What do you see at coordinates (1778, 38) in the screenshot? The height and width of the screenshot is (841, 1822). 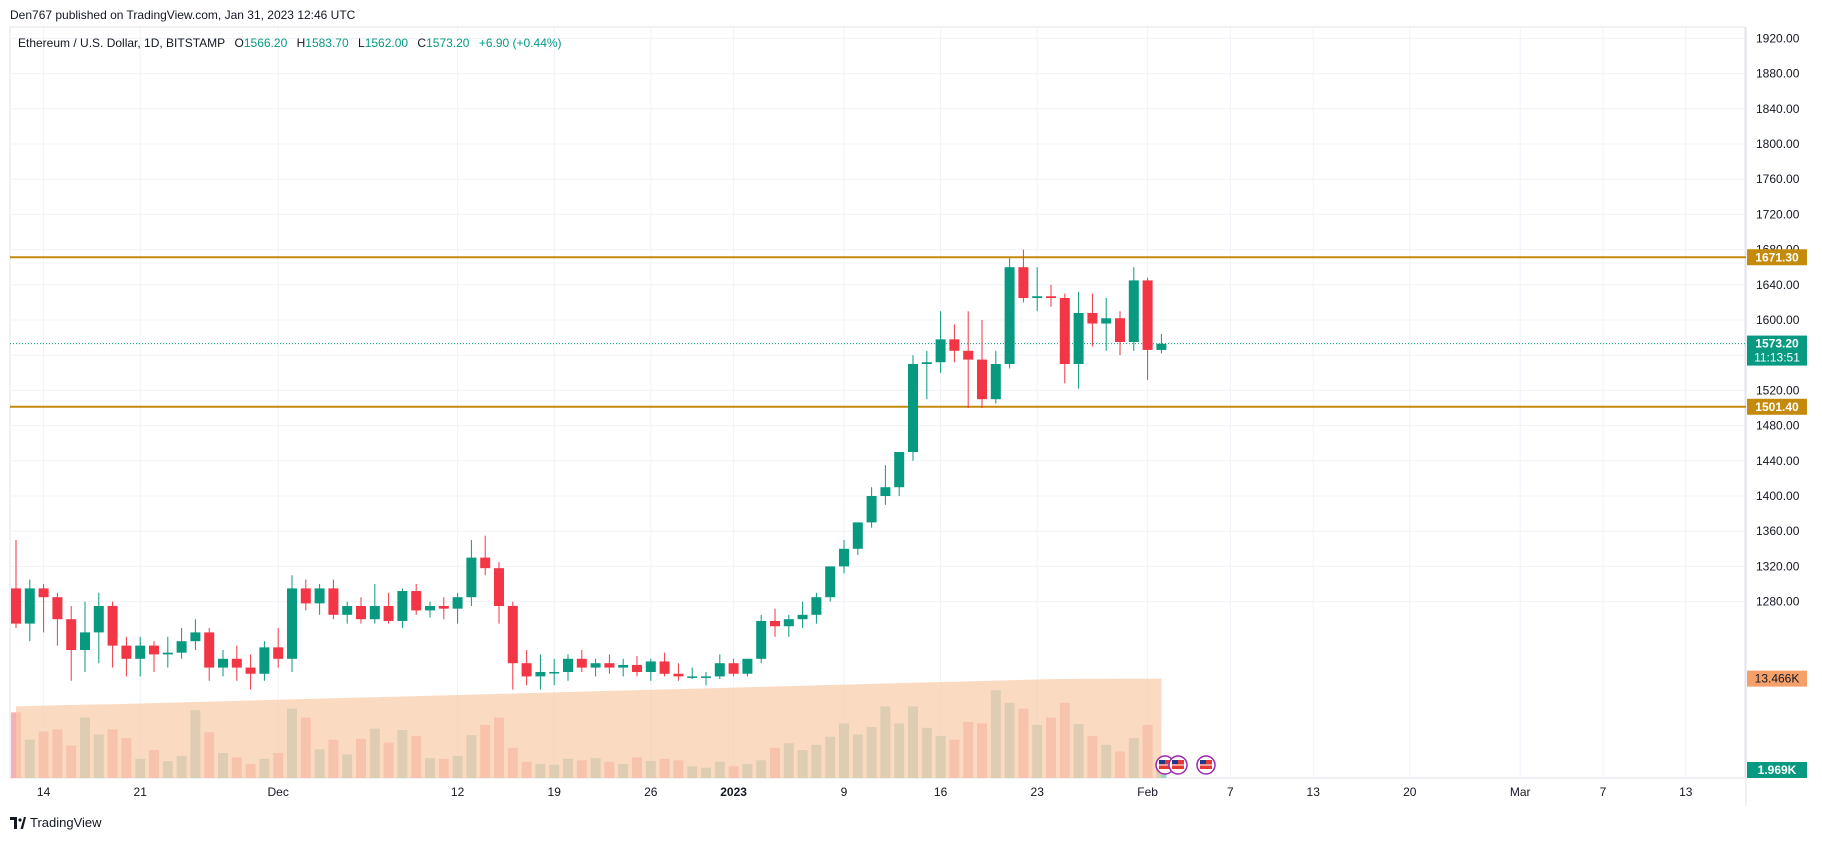 I see `y-tick-label: 1920.00` at bounding box center [1778, 38].